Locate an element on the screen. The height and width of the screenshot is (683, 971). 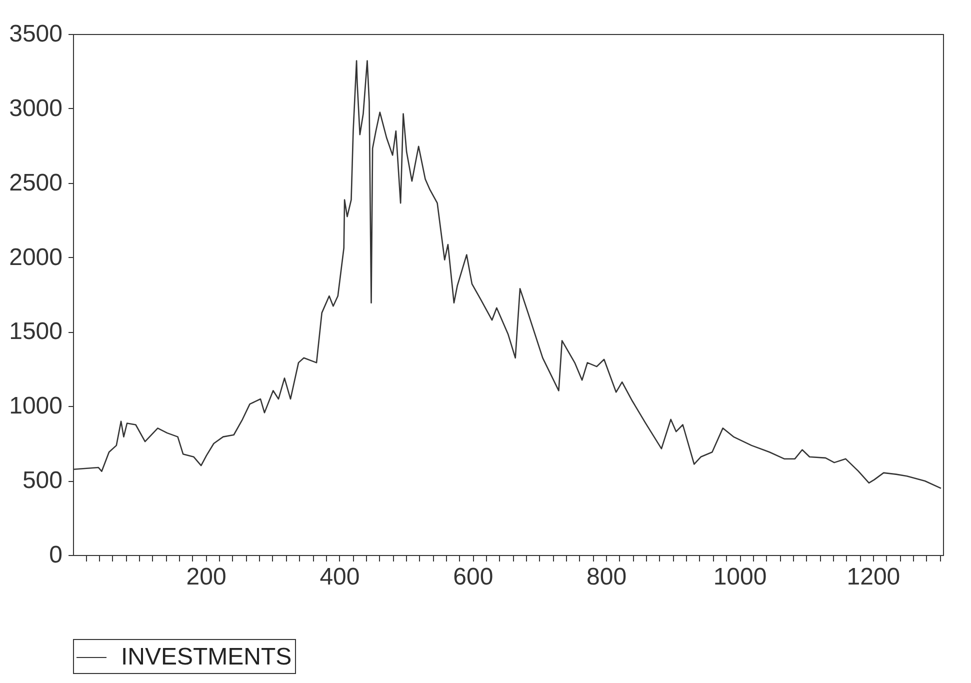
x-tick-label: 200 is located at coordinates (206, 577).